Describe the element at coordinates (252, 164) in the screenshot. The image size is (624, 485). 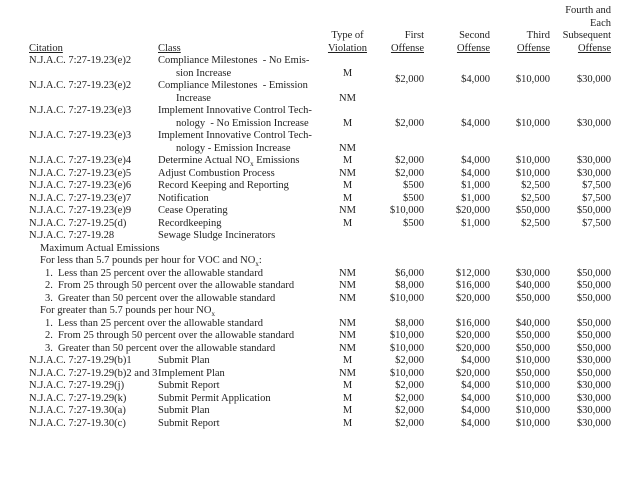
I see `subscript-x: x` at that location.